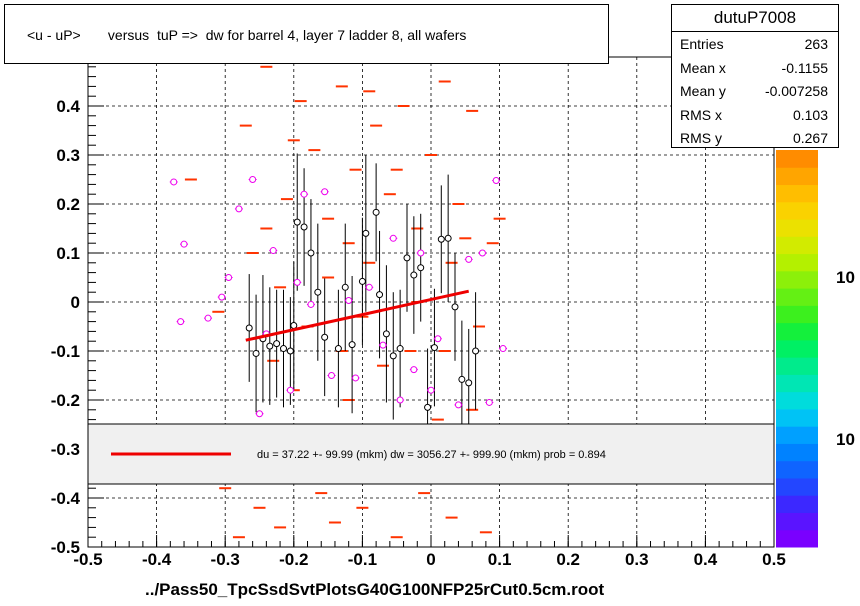  I want to click on stats-row-entries: Entries 263, so click(755, 44).